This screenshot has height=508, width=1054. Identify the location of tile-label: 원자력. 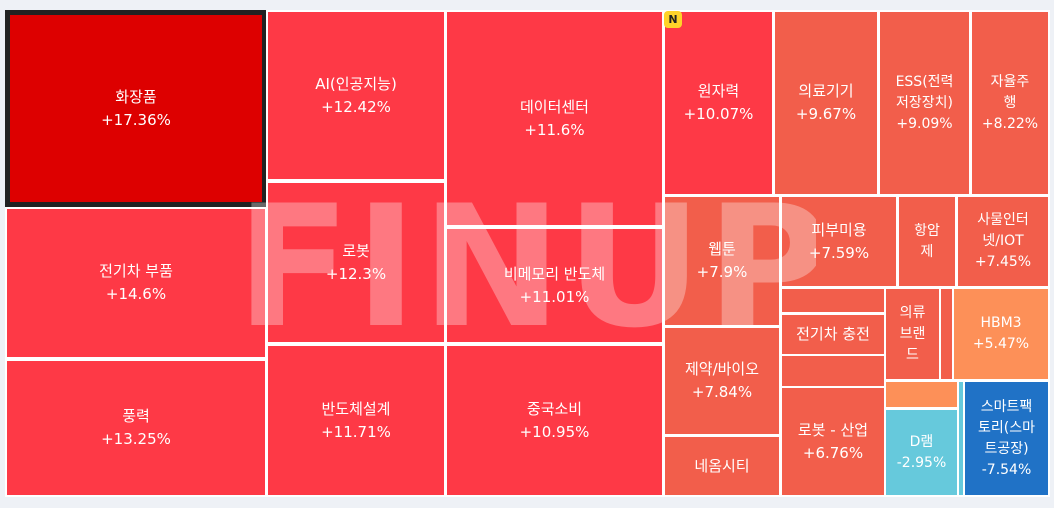
(718, 91).